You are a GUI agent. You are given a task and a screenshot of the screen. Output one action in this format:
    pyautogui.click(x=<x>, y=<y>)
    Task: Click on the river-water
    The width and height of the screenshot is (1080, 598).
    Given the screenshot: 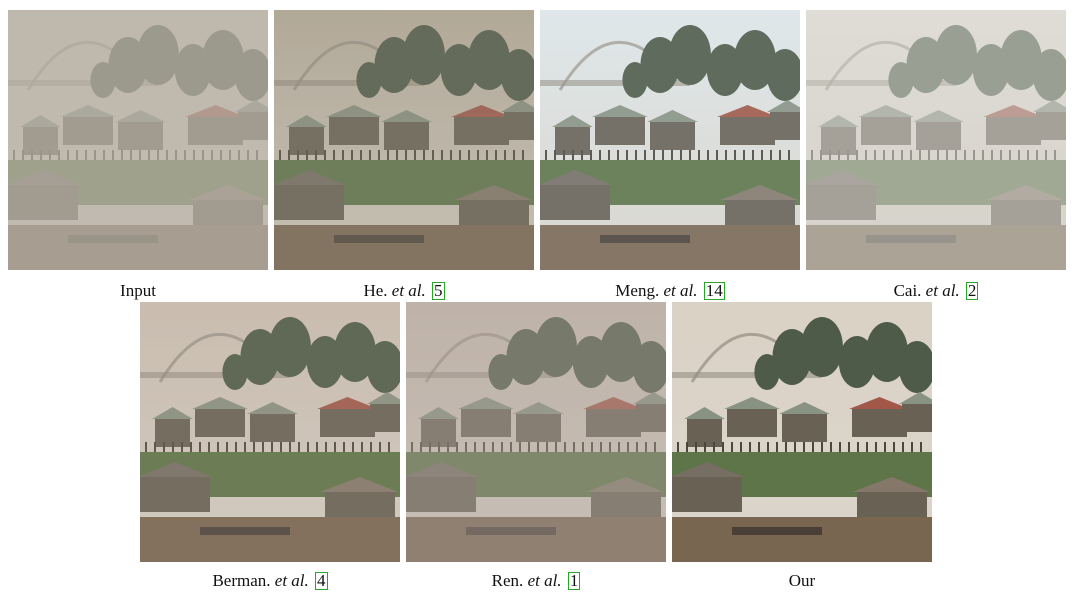 What is the action you would take?
    pyautogui.click(x=270, y=539)
    